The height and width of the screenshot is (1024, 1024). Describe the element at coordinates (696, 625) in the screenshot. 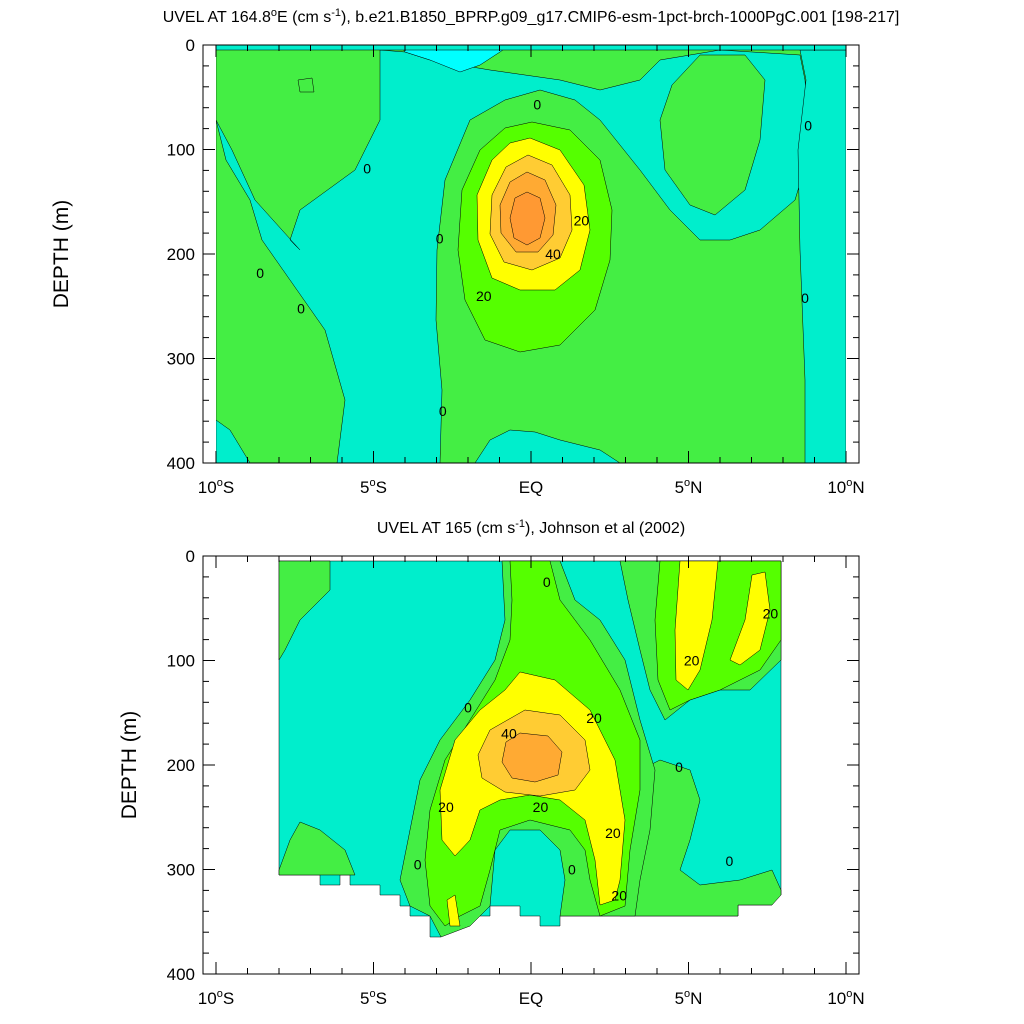

I see `bottom-c20-right-streak` at that location.